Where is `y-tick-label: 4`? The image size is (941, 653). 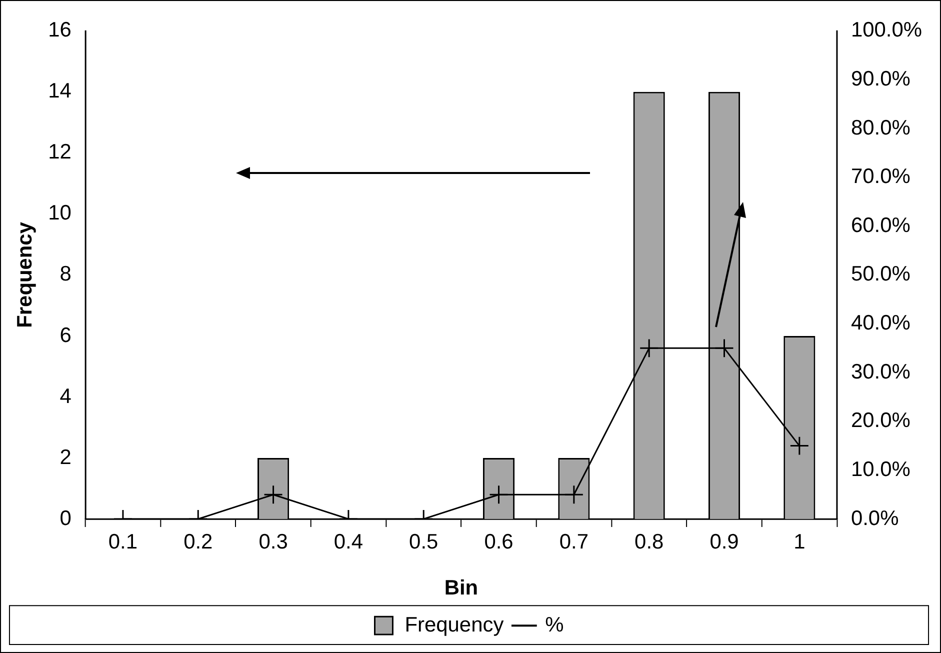
y-tick-label: 4 is located at coordinates (66, 396).